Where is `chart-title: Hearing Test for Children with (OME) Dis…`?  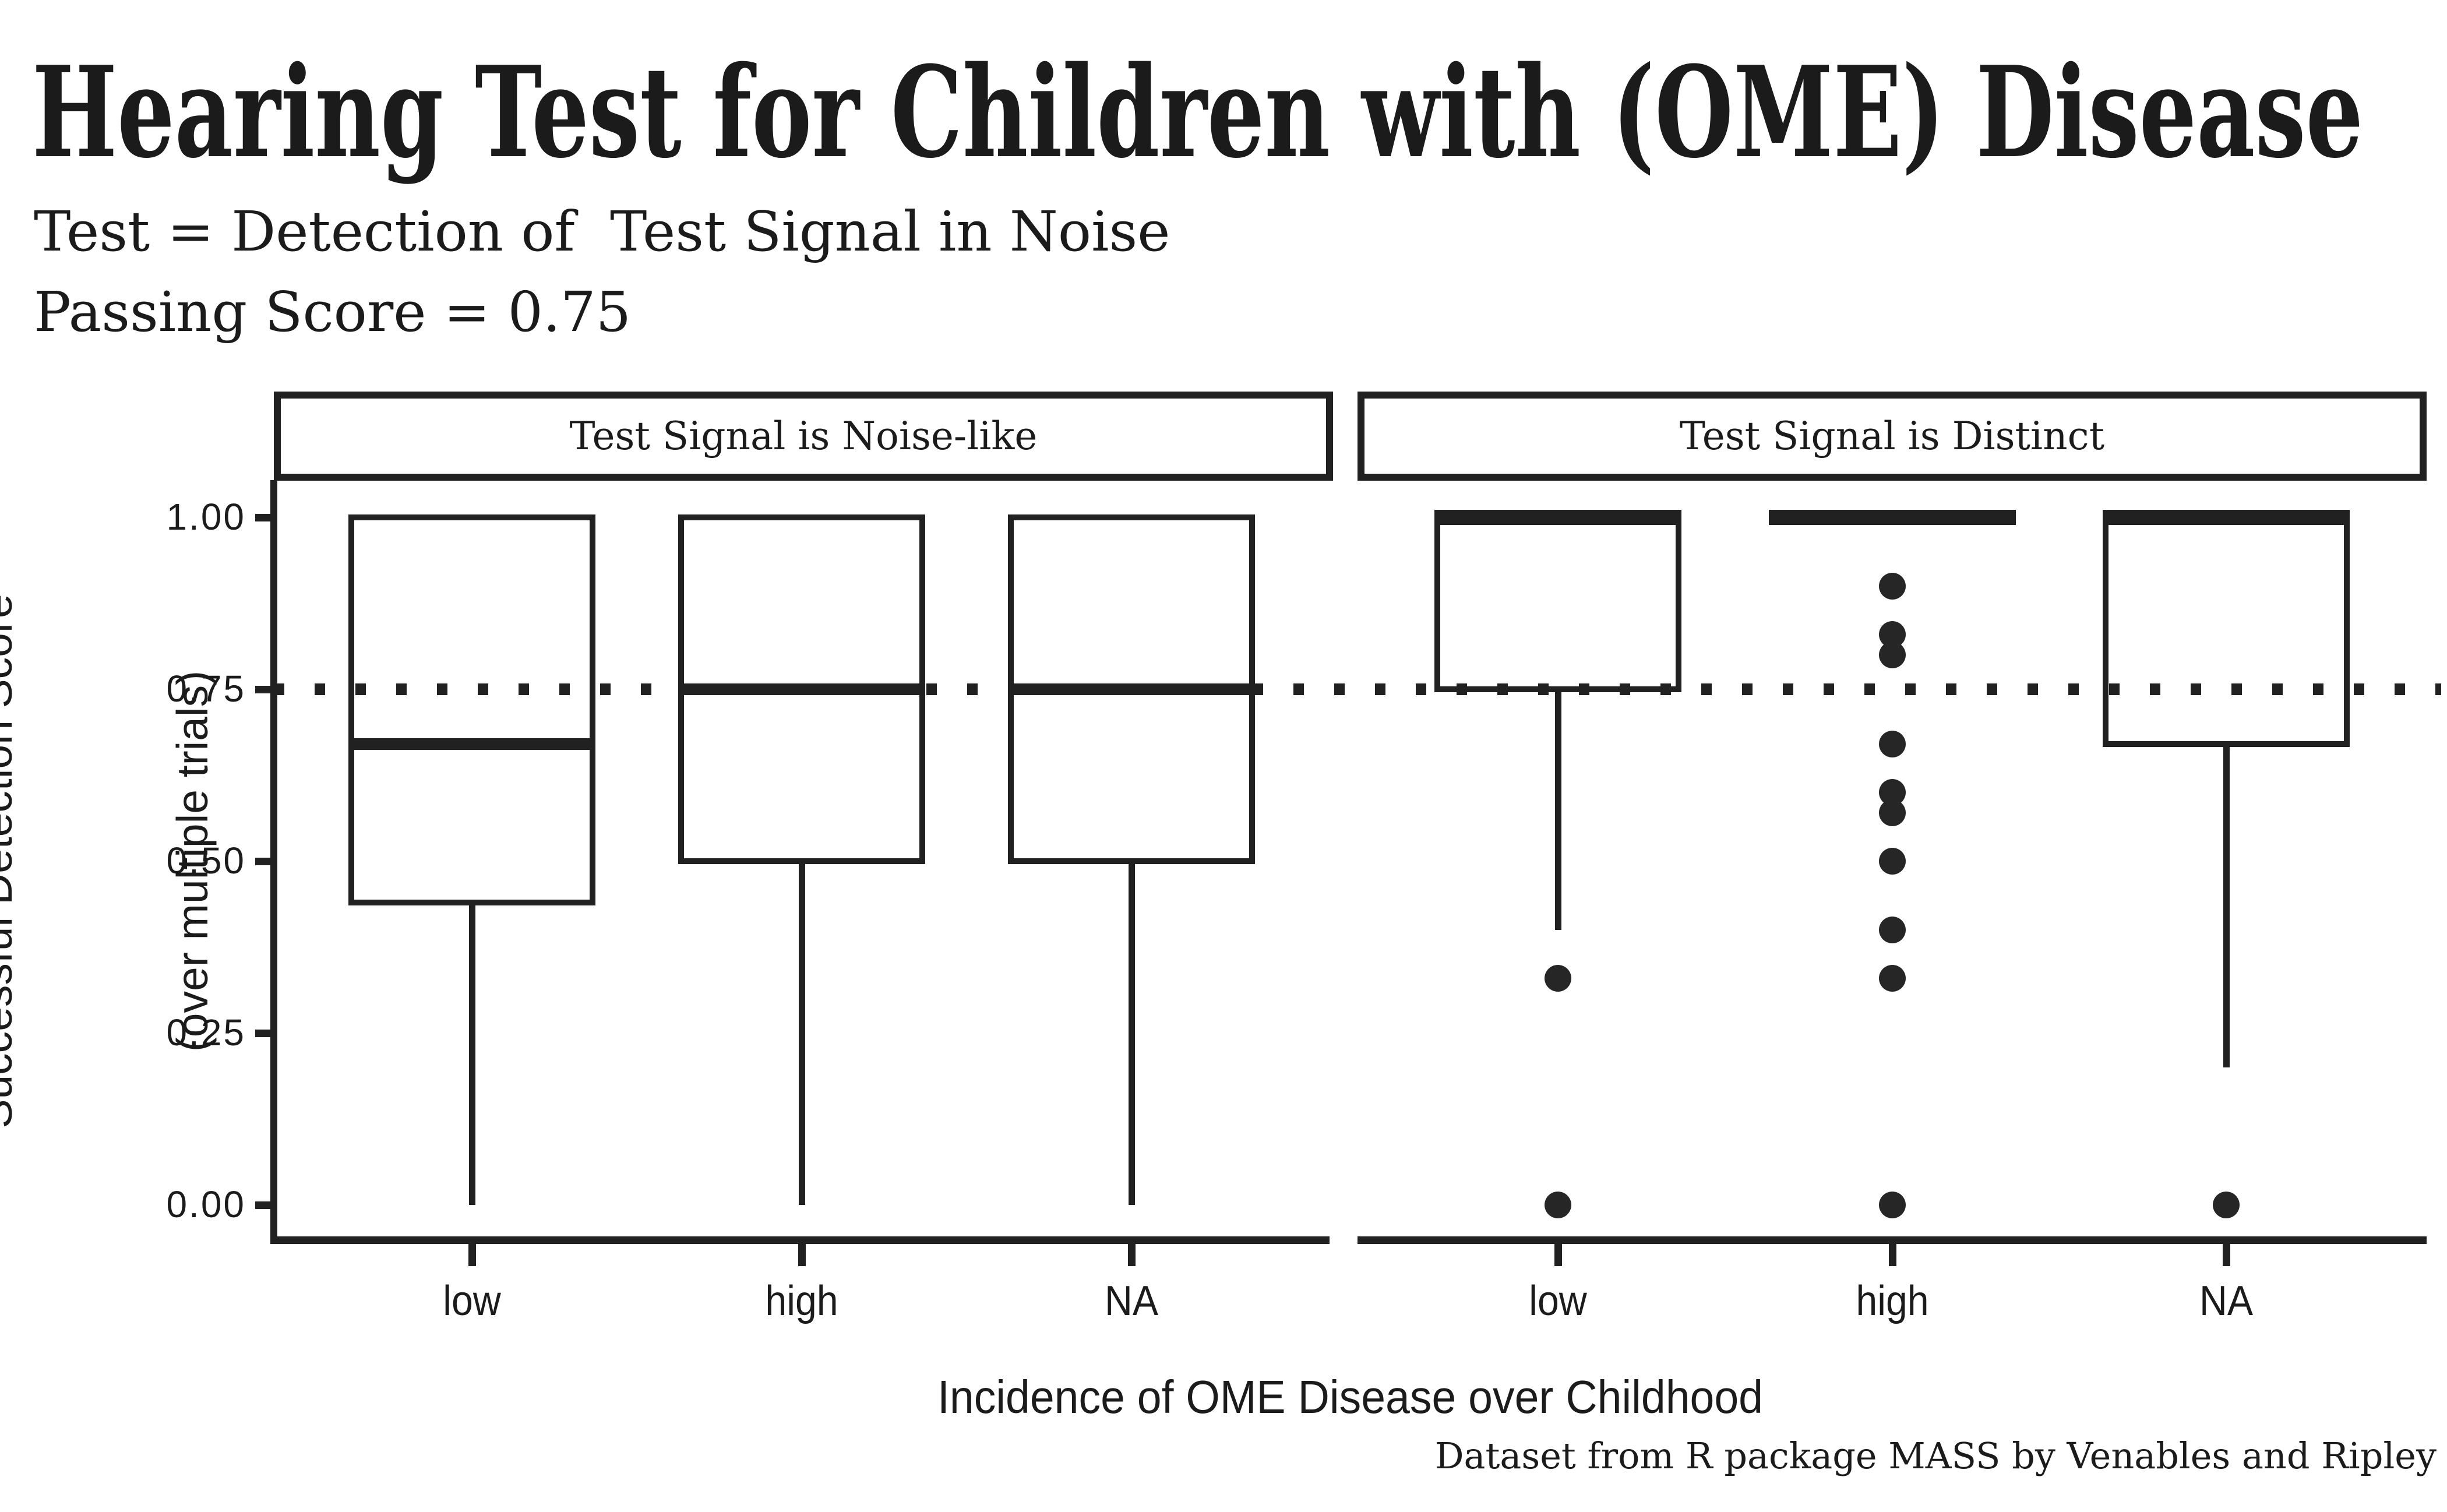
chart-title: Hearing Test for Children with (OME) Dis… is located at coordinates (1198, 112).